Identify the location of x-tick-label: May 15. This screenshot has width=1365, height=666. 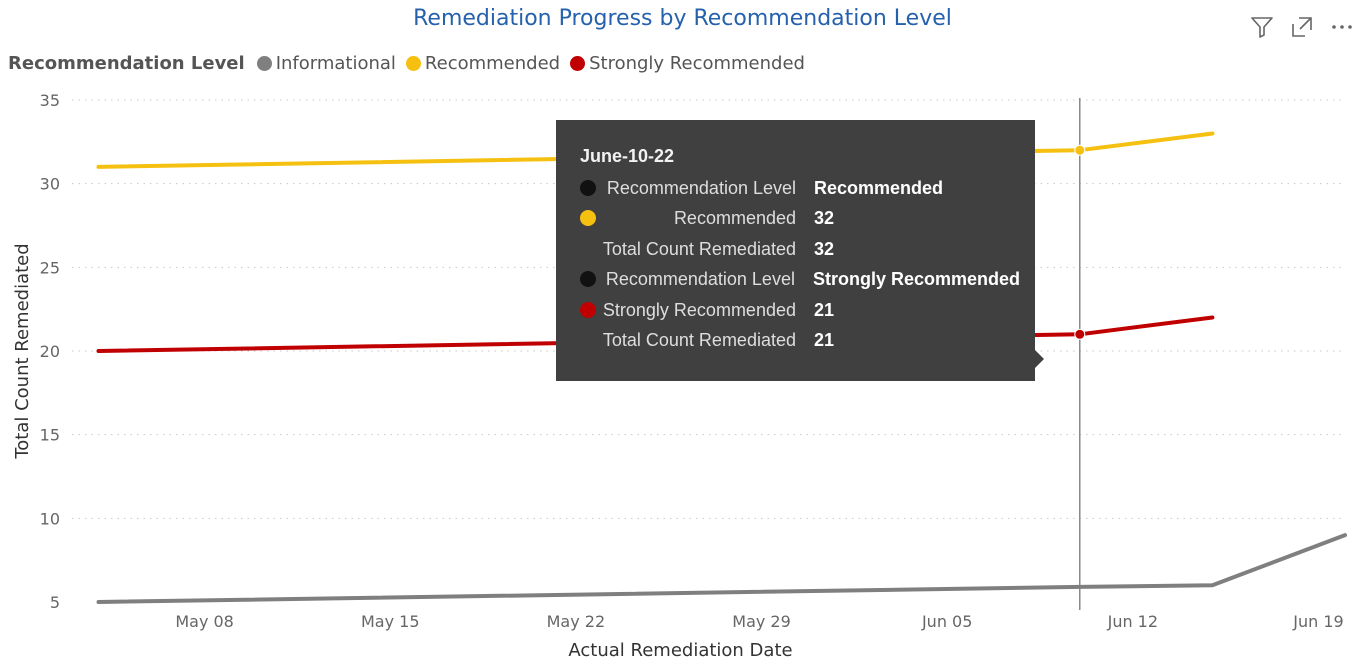
(390, 621).